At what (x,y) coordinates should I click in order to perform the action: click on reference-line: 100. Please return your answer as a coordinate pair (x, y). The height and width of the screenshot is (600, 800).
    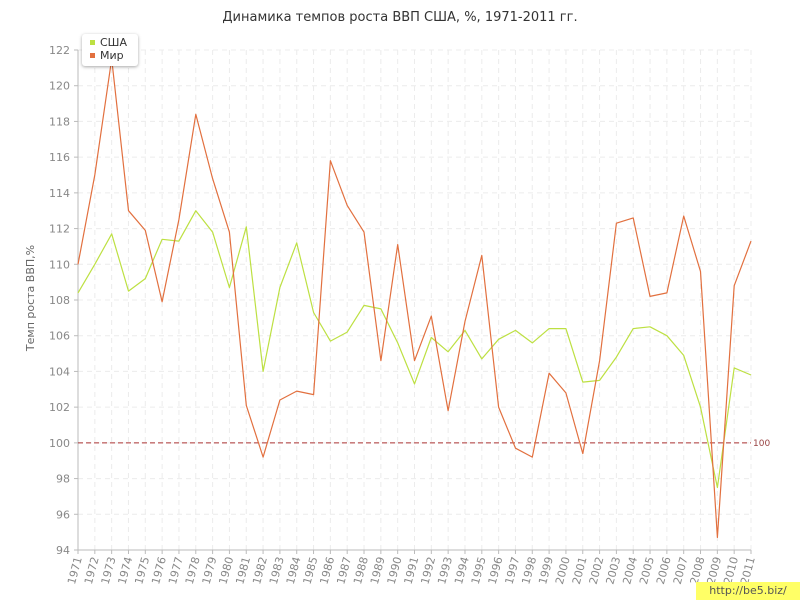
    Looking at the image, I should click on (424, 444).